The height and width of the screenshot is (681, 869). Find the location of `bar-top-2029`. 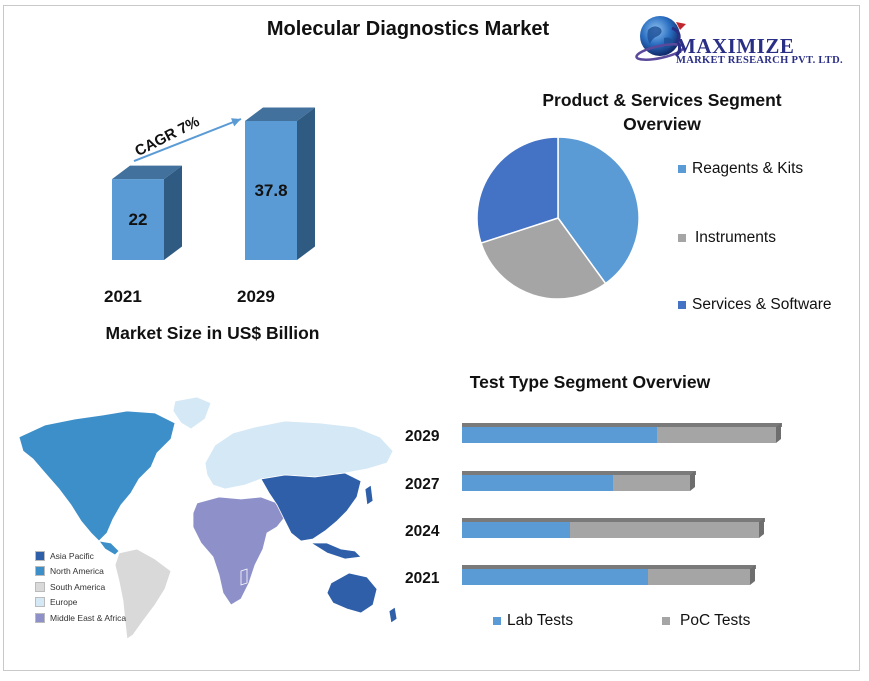

bar-top-2029 is located at coordinates (280, 114).